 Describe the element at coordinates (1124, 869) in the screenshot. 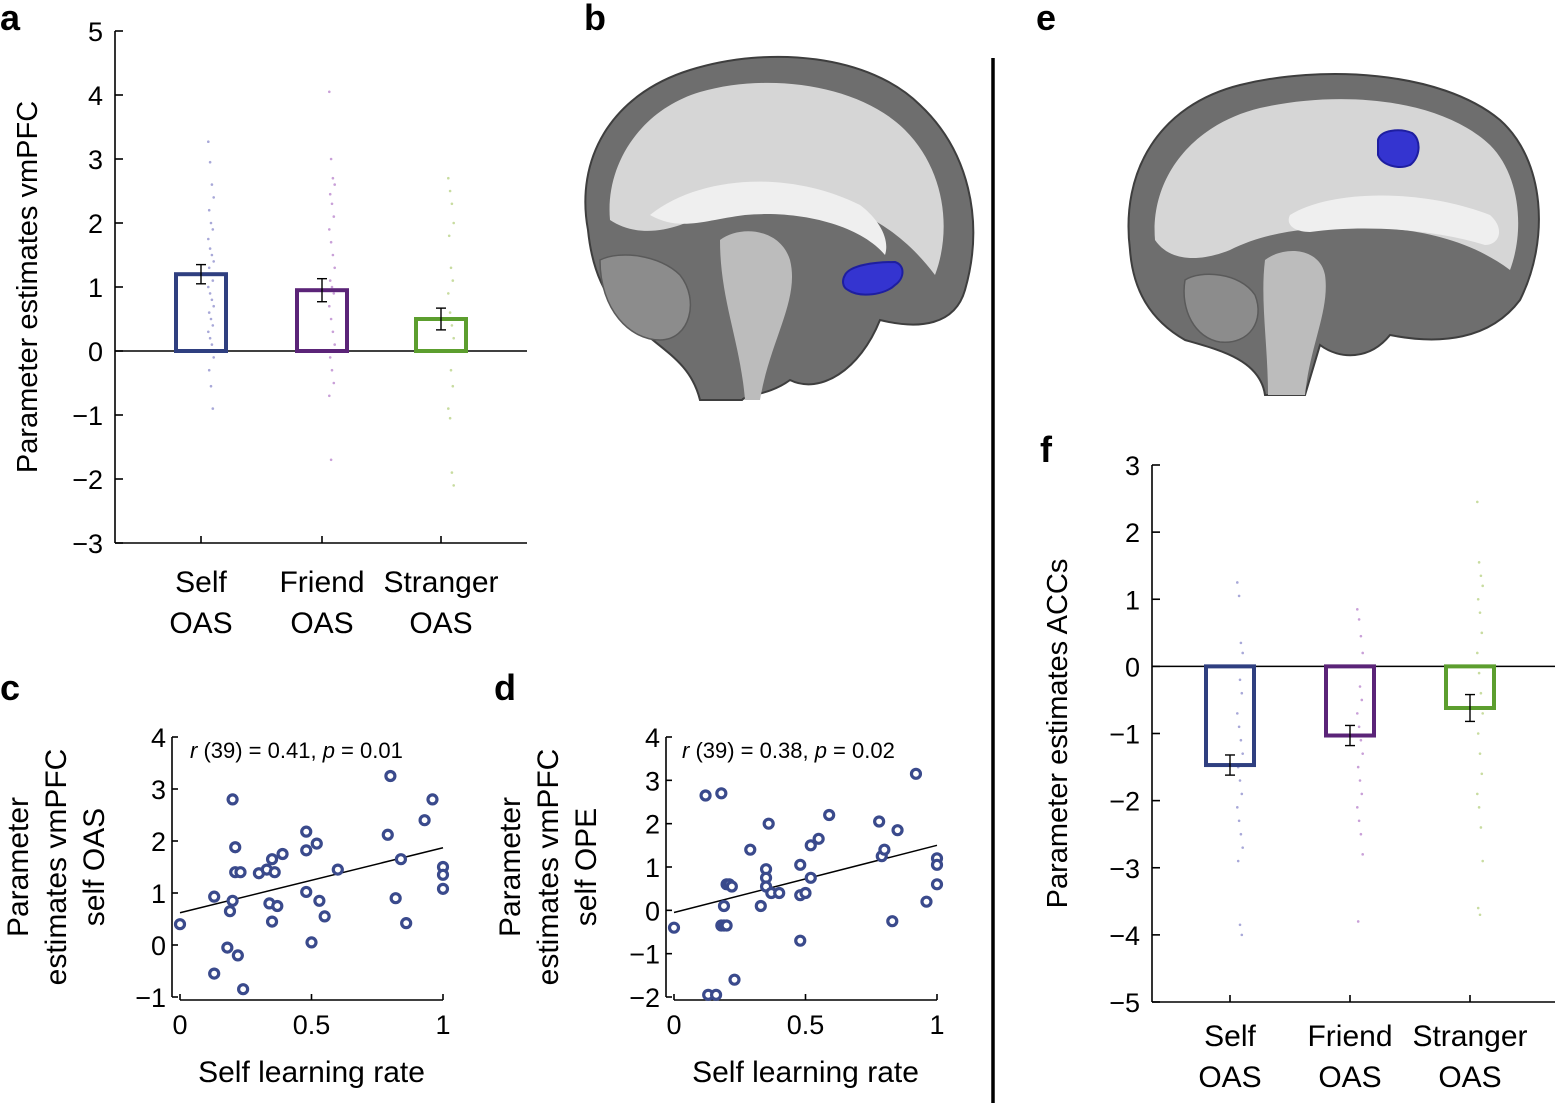

I see `y-tick-label: −3` at that location.